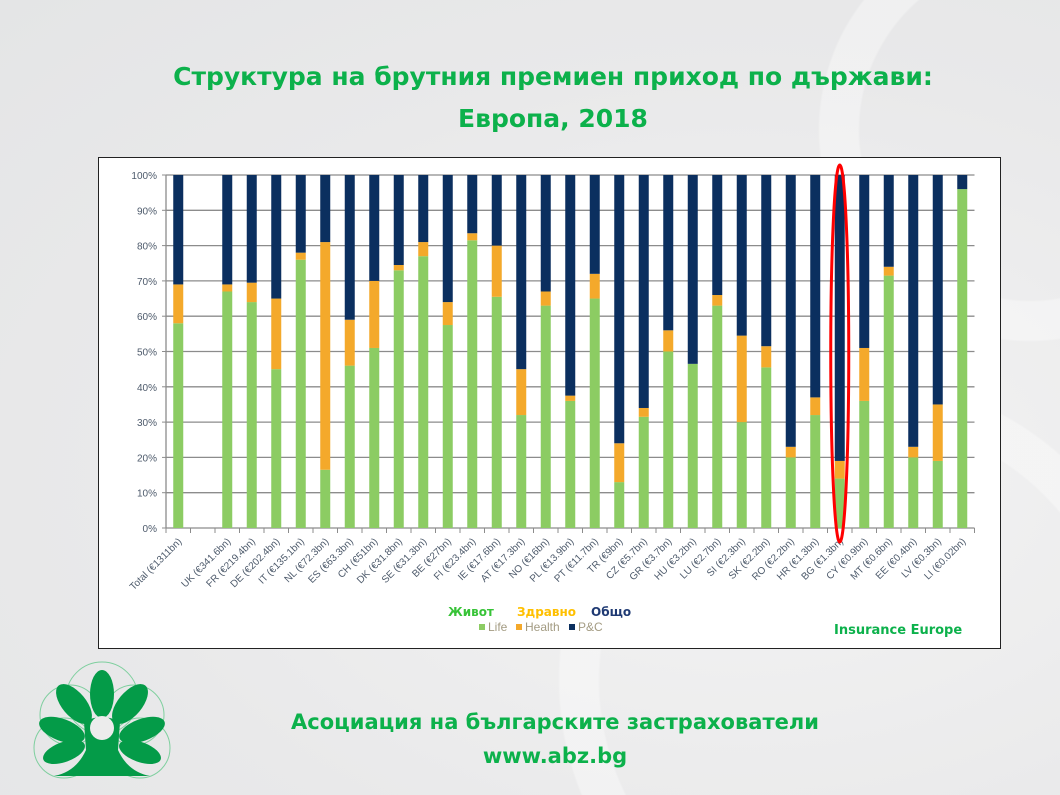 The width and height of the screenshot is (1060, 795). I want to click on footer-org: Асоциация на българските застрахователи, so click(555, 722).